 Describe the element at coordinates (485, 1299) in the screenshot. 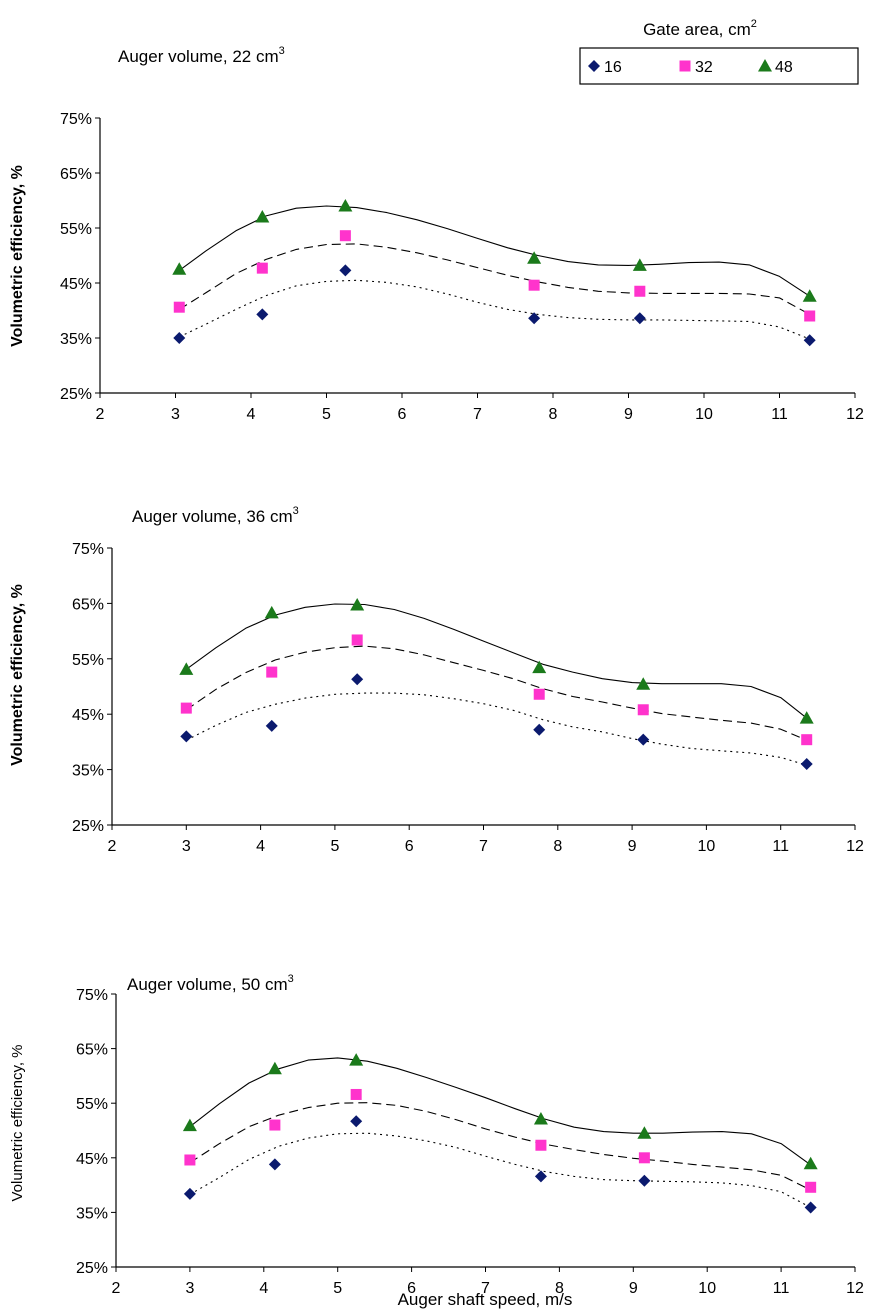

I see `x-axis-label: Auger shaft speed, m/s` at that location.